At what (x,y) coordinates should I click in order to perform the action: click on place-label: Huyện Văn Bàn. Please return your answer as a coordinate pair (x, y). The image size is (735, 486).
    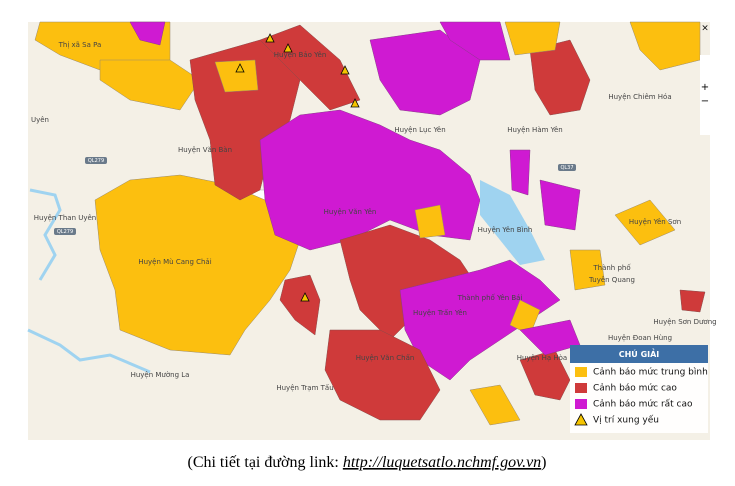
    Looking at the image, I should click on (205, 150).